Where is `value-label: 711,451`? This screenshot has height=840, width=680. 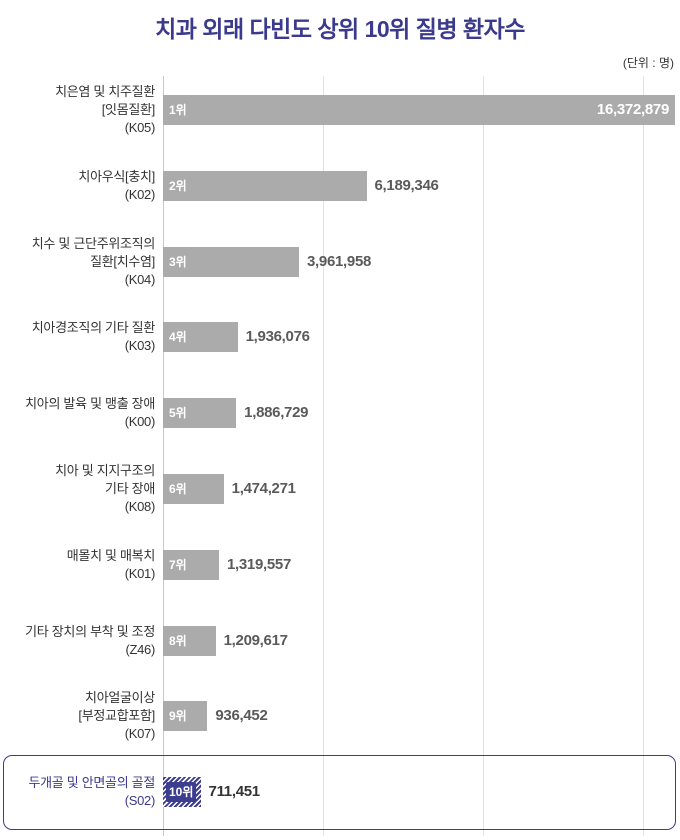 value-label: 711,451 is located at coordinates (234, 792).